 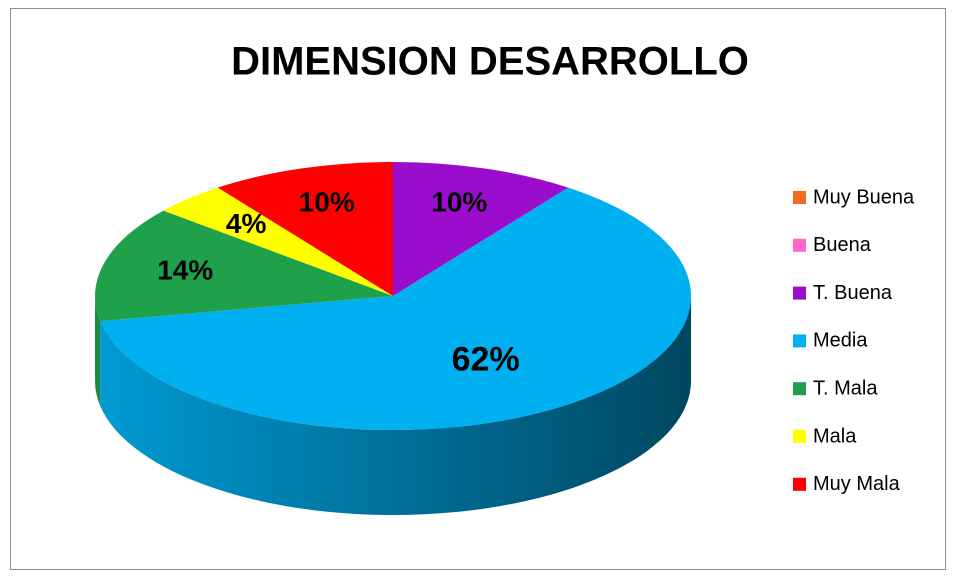 What do you see at coordinates (864, 197) in the screenshot?
I see `legend-label: Muy Buena` at bounding box center [864, 197].